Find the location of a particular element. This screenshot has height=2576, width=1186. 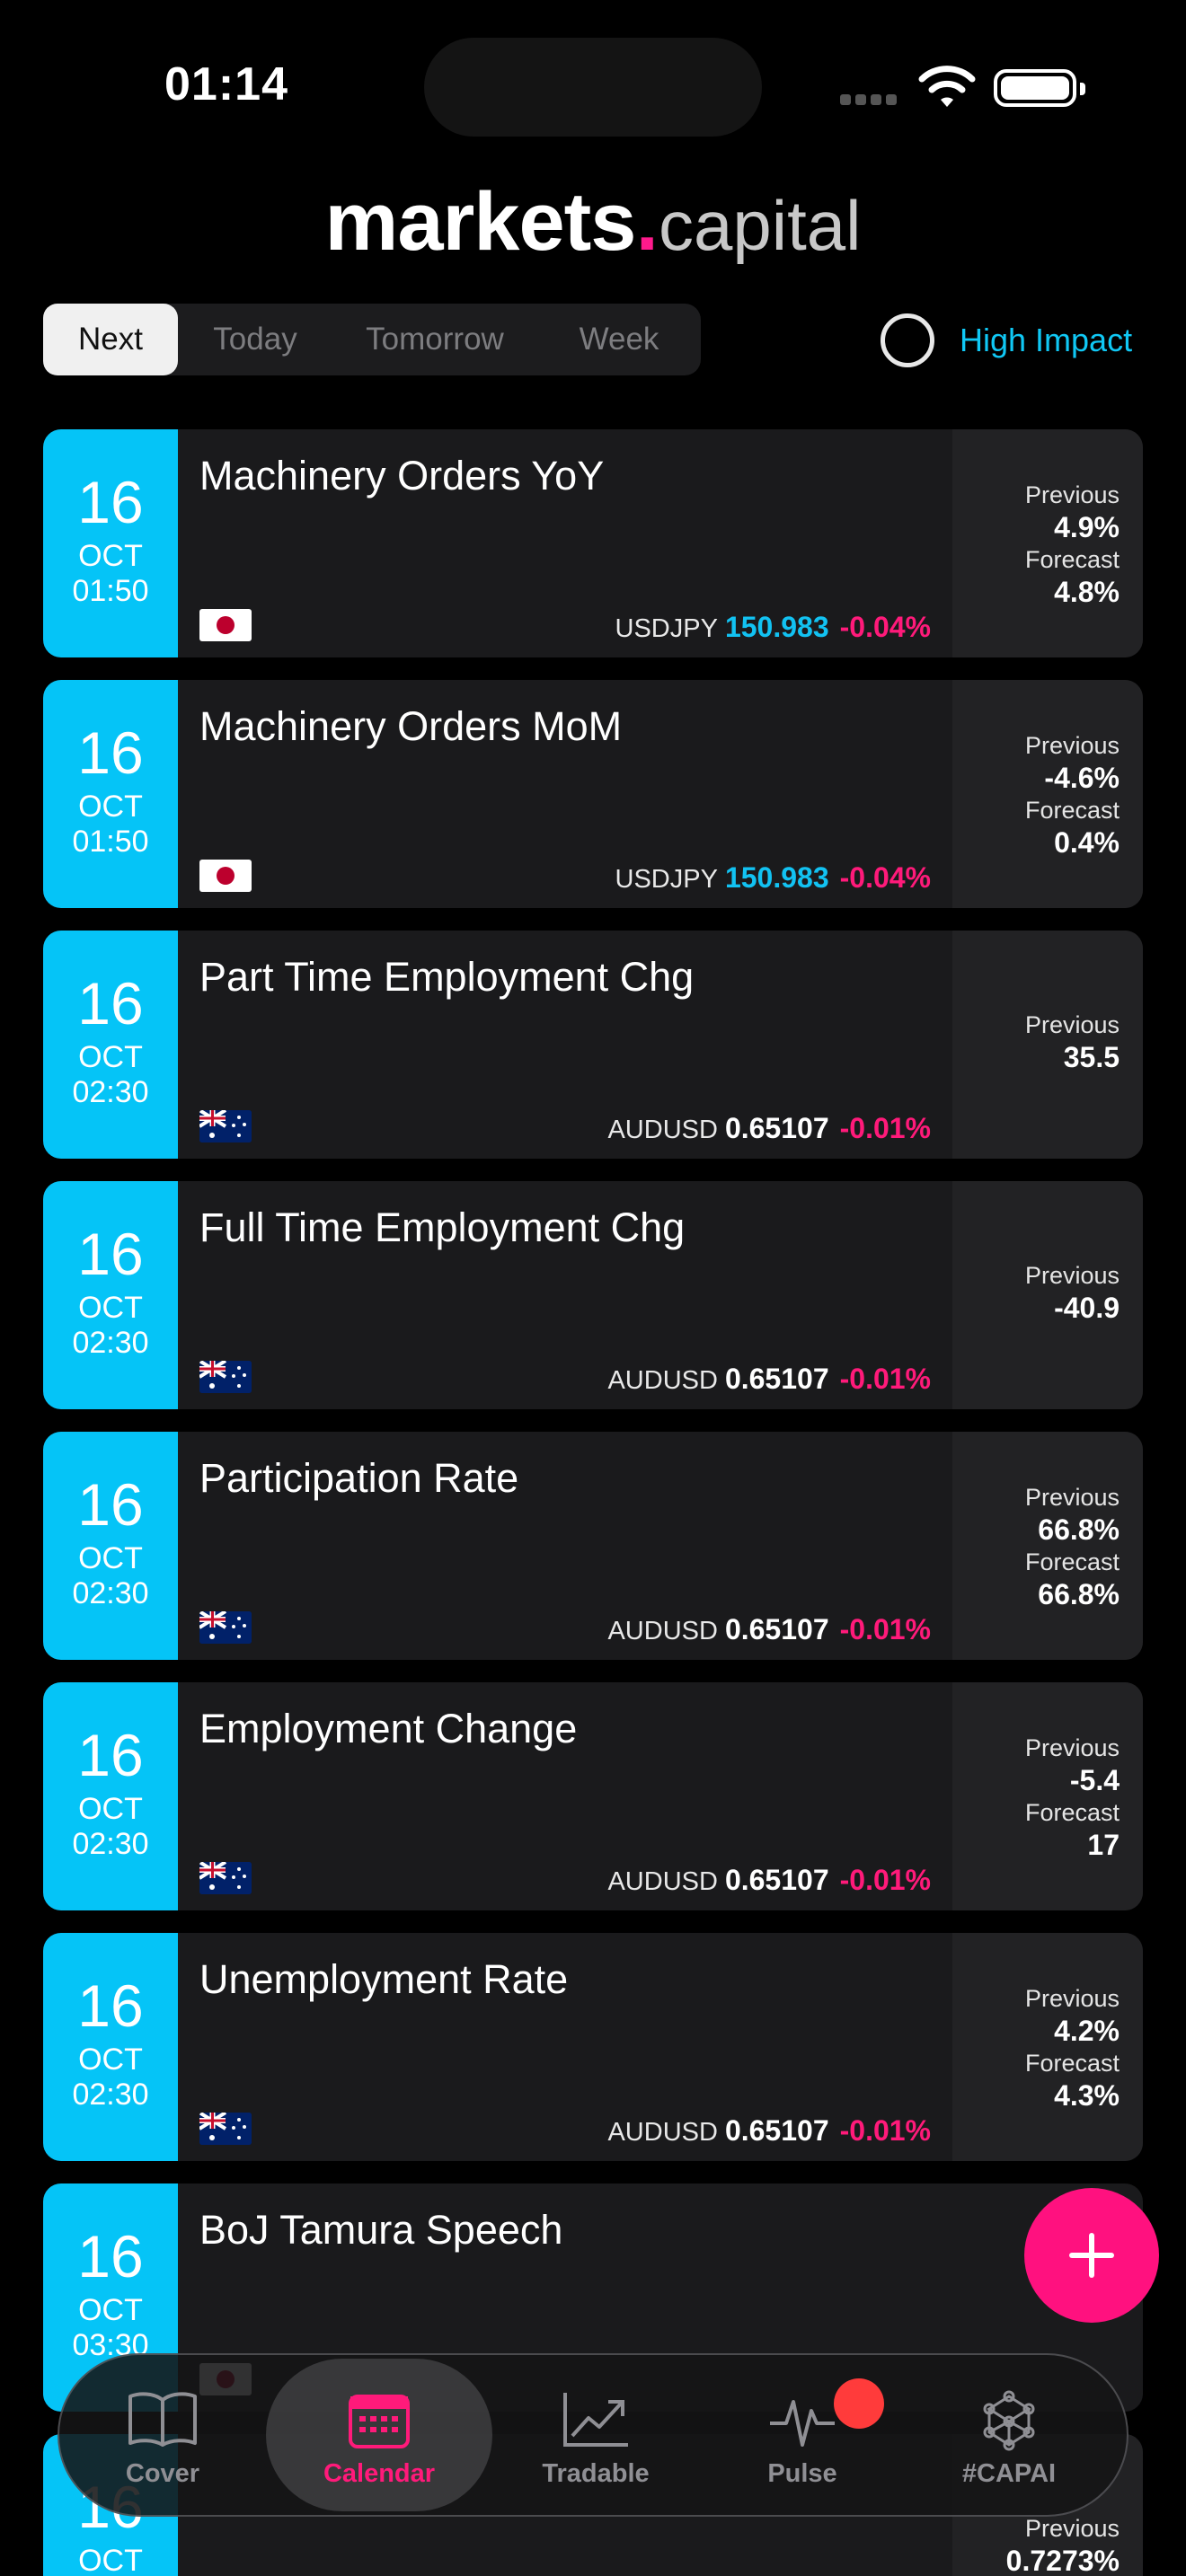

forecast-value: 4.8% is located at coordinates (1087, 592).